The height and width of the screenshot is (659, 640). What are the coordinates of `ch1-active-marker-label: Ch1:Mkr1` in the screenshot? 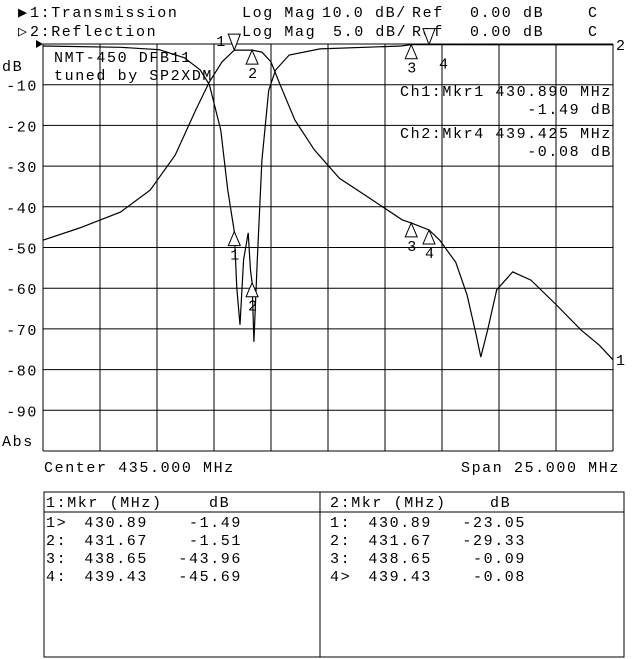 It's located at (442, 92).